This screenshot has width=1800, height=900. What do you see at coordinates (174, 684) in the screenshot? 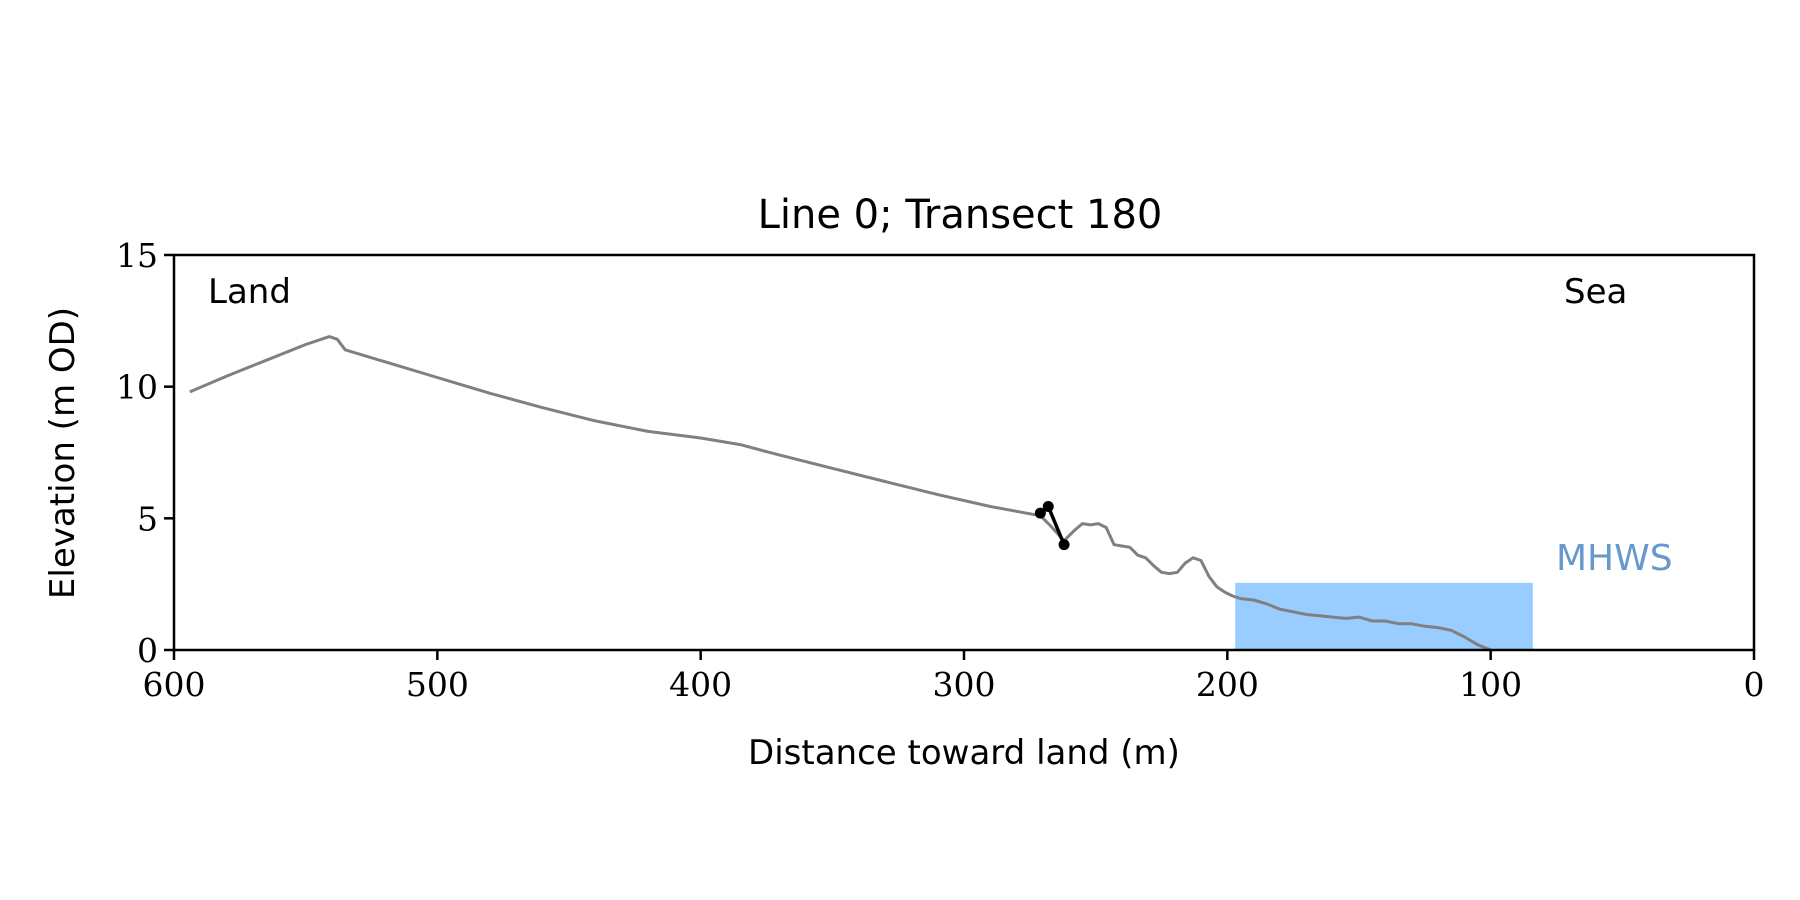
I see `x-tick-label: 600` at bounding box center [174, 684].